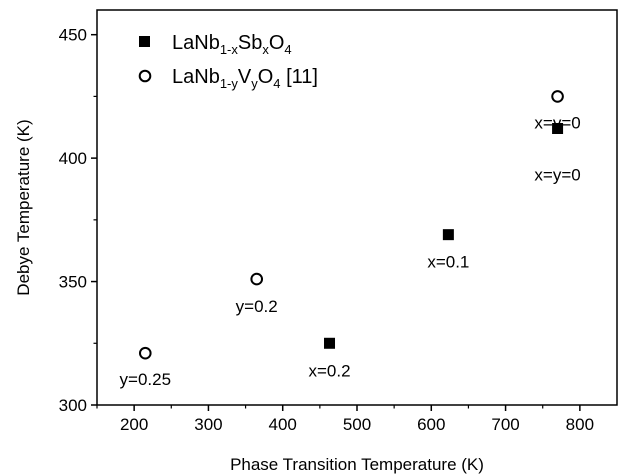 The width and height of the screenshot is (635, 475). What do you see at coordinates (254, 83) in the screenshot?
I see `legend-label-part: y` at bounding box center [254, 83].